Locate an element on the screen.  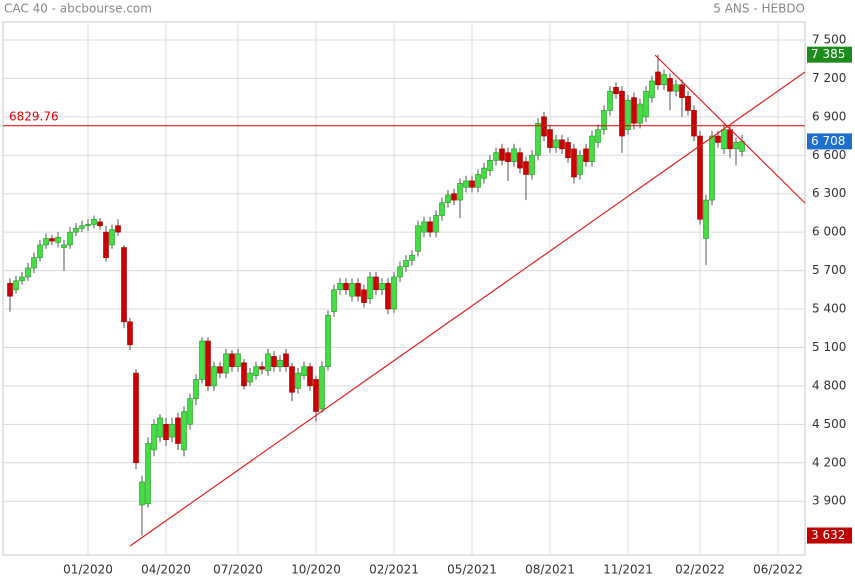
trend-line is located at coordinates (730, 129).